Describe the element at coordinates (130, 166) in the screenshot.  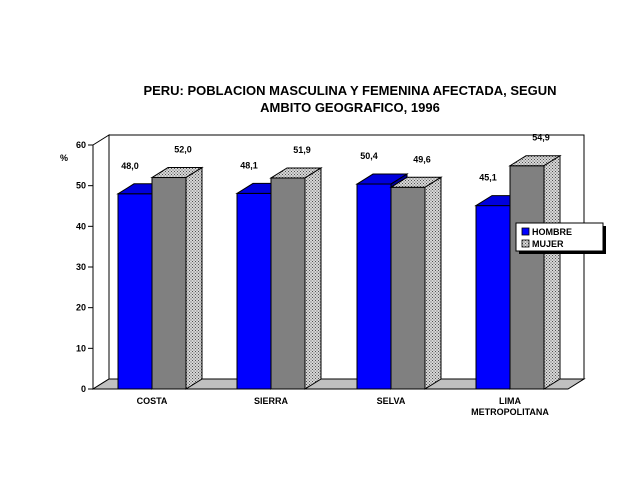
I see `data-label: 48,0` at that location.